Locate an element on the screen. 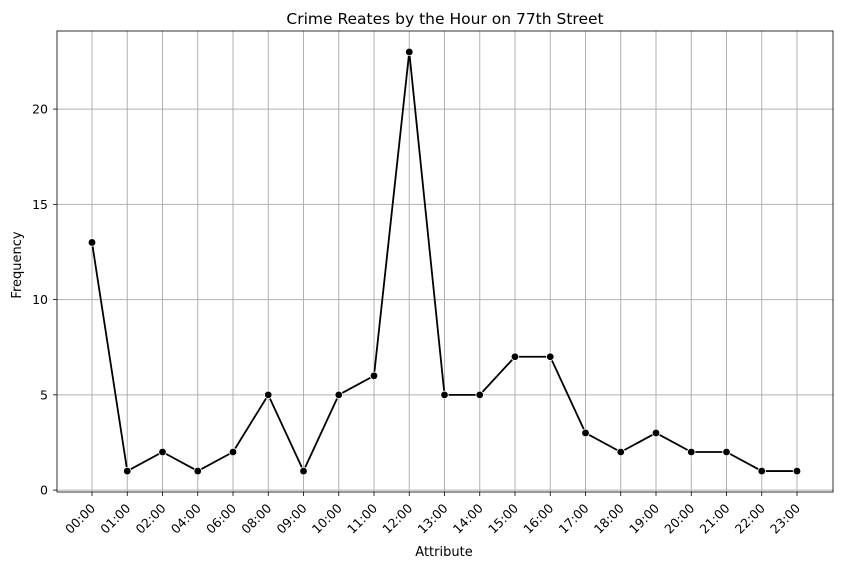  x-tick-label: 22:00 is located at coordinates (750, 518).